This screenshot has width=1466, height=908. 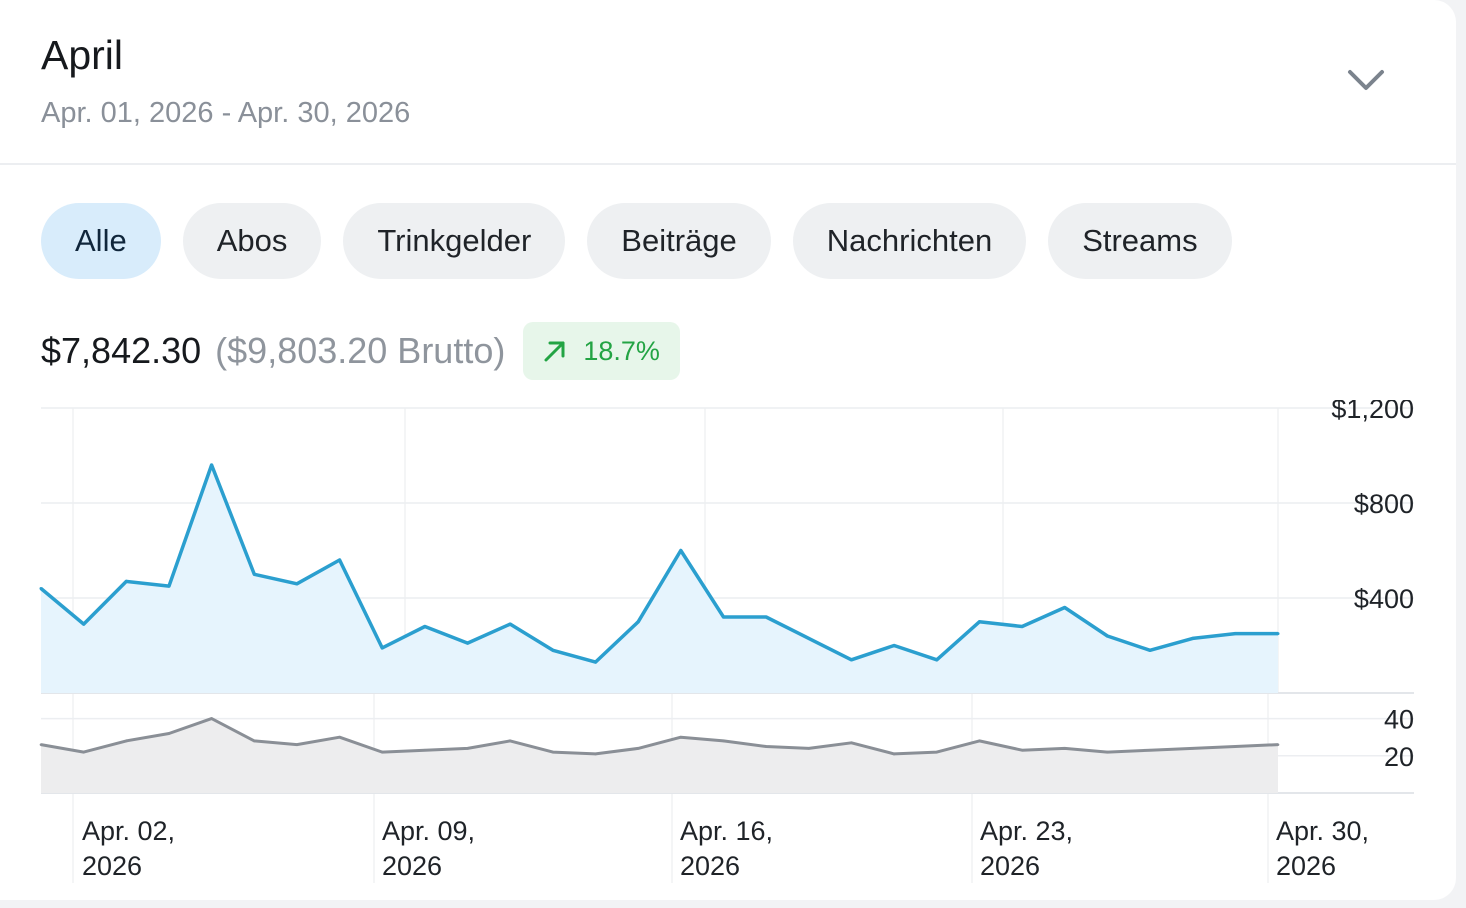 What do you see at coordinates (101, 241) in the screenshot?
I see `tab-alle: Alle` at bounding box center [101, 241].